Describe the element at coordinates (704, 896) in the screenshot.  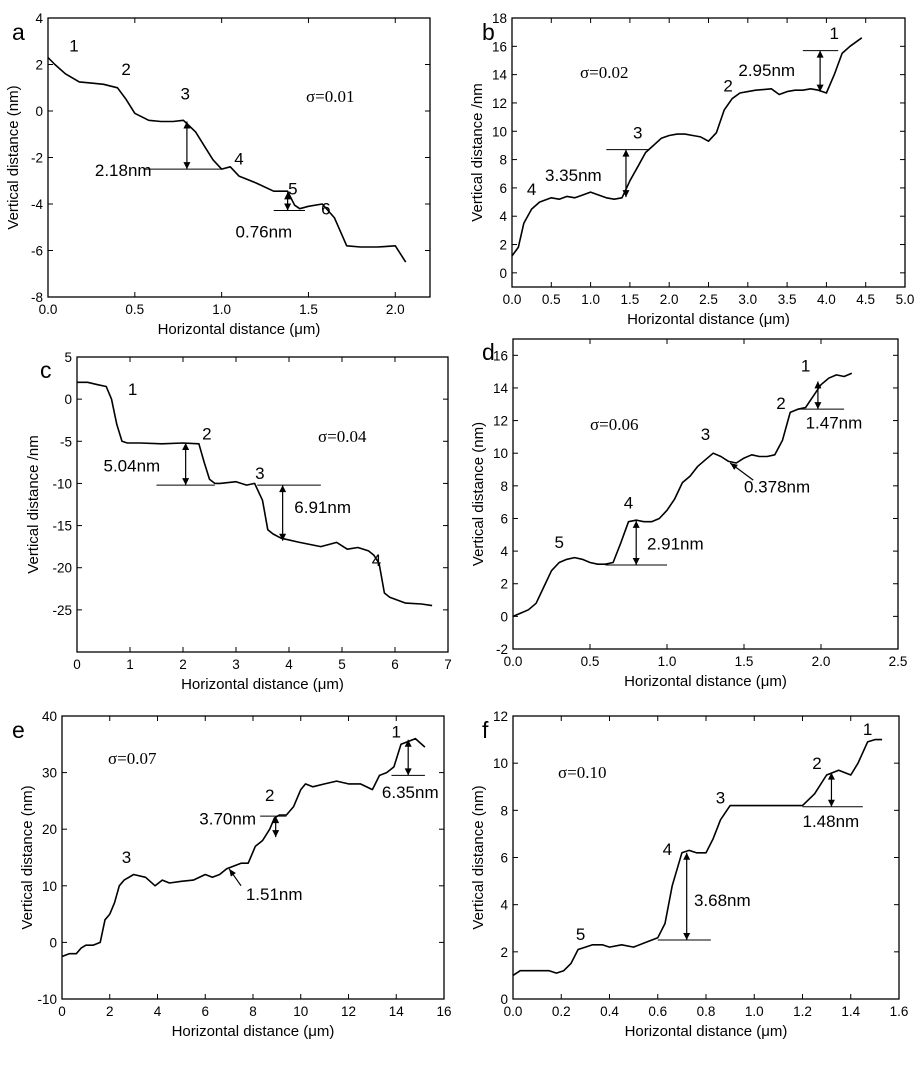
I see `step-height-annotation: 3.68nm` at that location.